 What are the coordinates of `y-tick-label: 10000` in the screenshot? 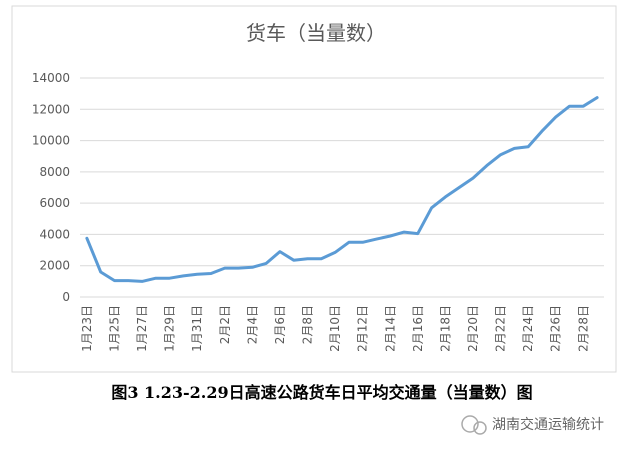 It's located at (51, 141).